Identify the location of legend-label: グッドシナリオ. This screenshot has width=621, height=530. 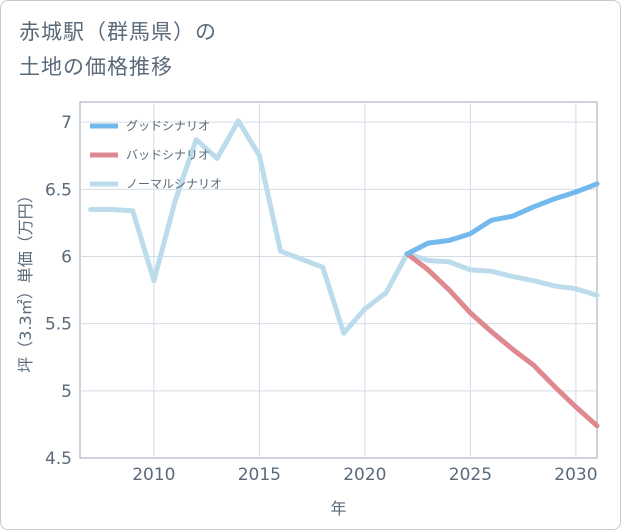
(168, 126).